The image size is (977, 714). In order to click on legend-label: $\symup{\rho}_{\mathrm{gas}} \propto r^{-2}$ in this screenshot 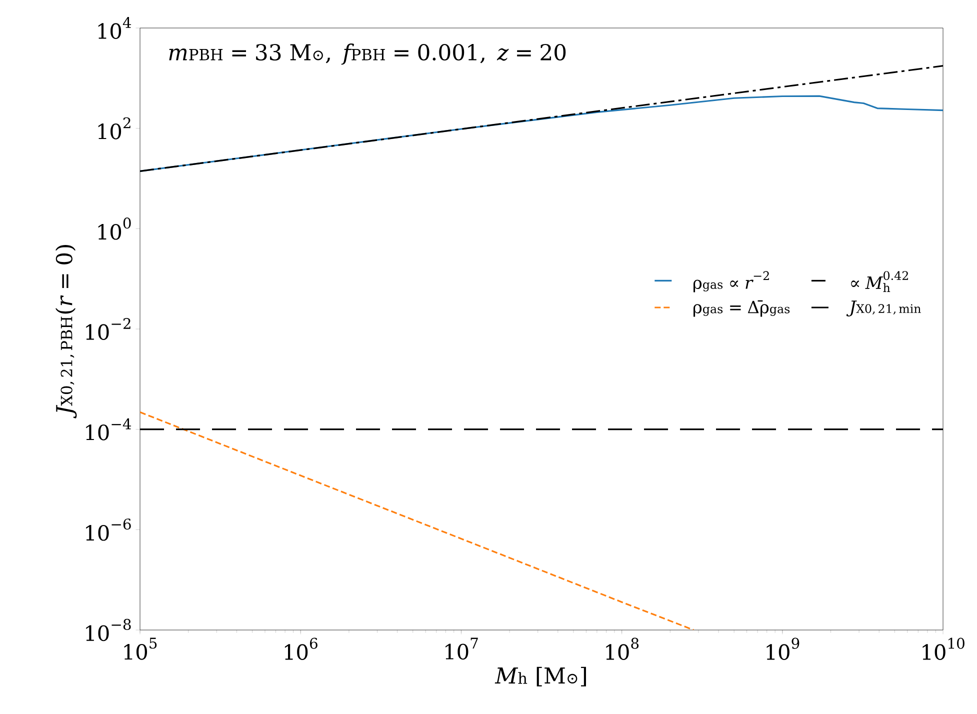, I will do `click(731, 281)`.